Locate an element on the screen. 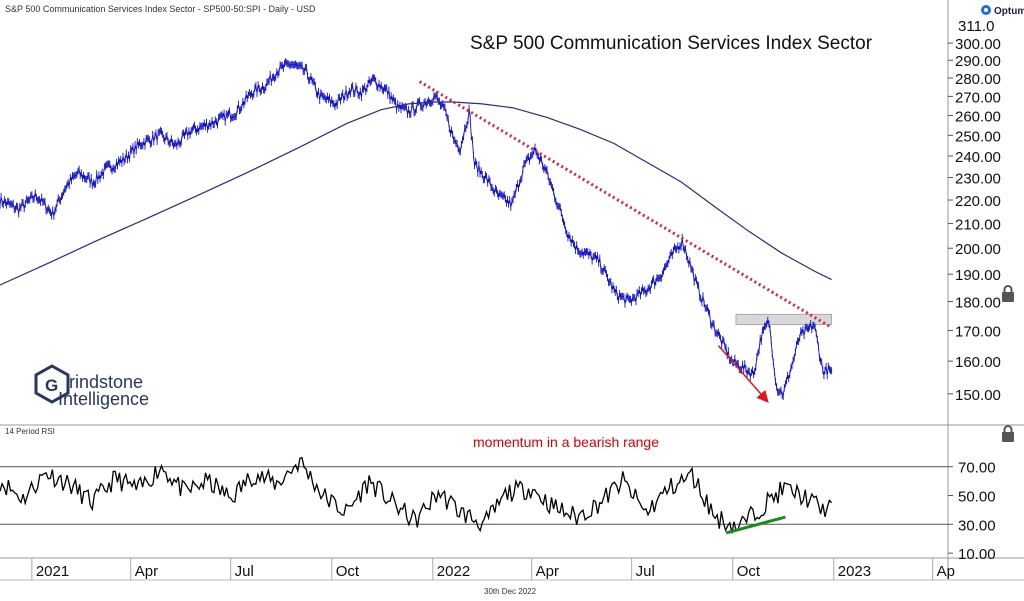 This screenshot has width=1024, height=601. price-axis-label: 240.00 is located at coordinates (978, 157).